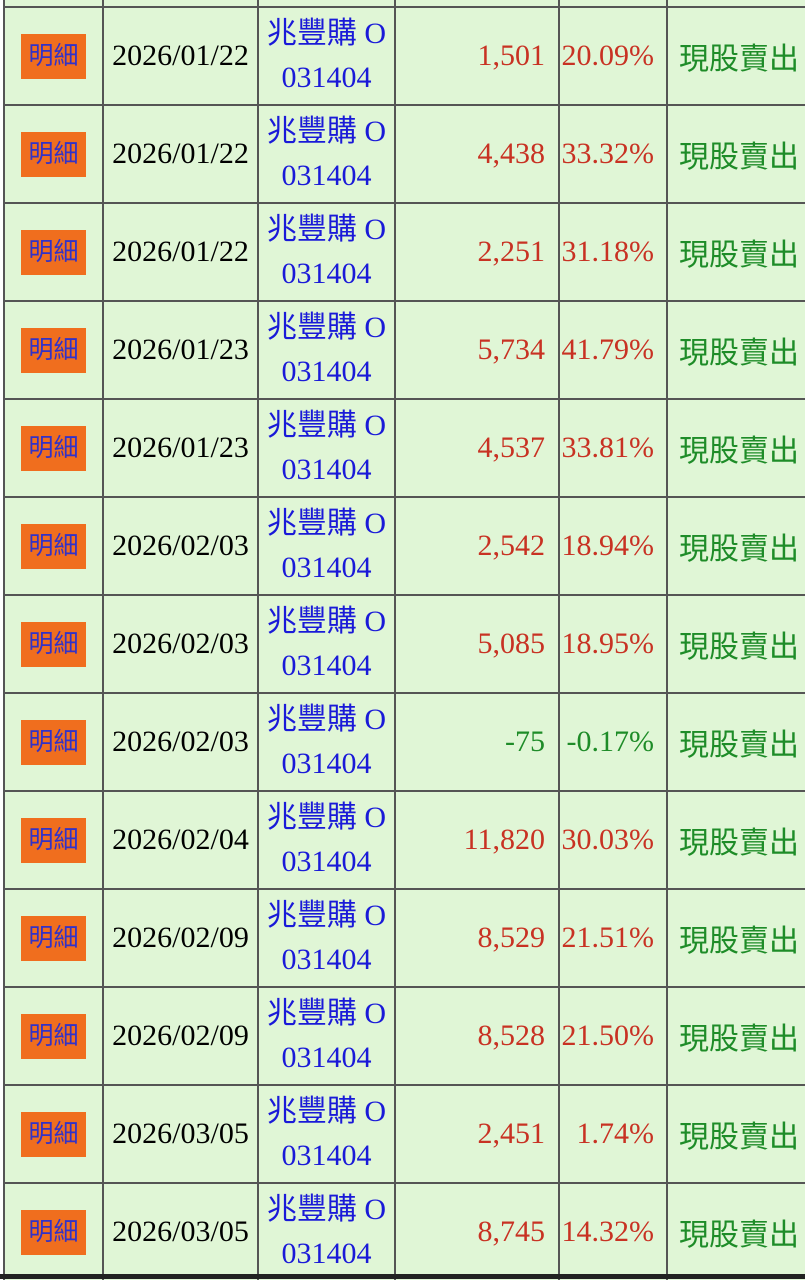  I want to click on return-percent: 14.32%, so click(613, 1231).